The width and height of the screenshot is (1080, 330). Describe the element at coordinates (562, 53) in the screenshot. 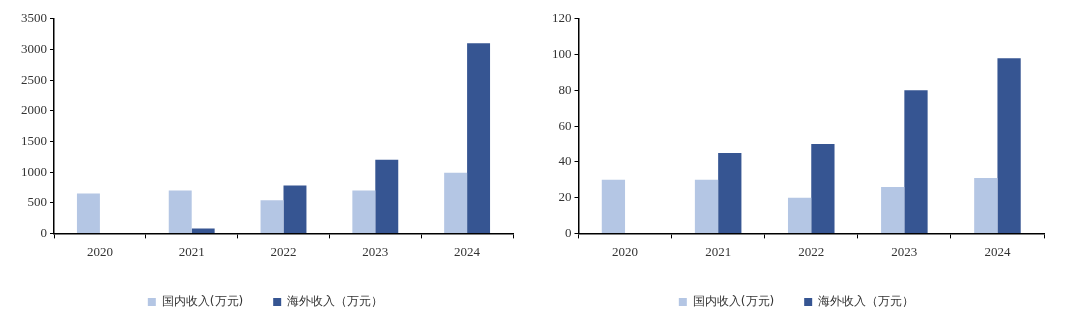

I see `y-tick-label: 100` at that location.